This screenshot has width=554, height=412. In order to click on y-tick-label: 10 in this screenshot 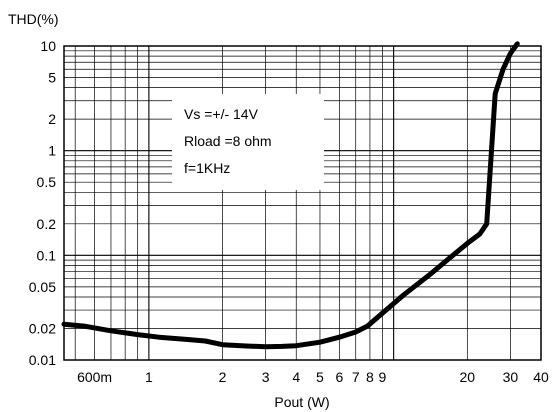, I will do `click(48, 46)`.